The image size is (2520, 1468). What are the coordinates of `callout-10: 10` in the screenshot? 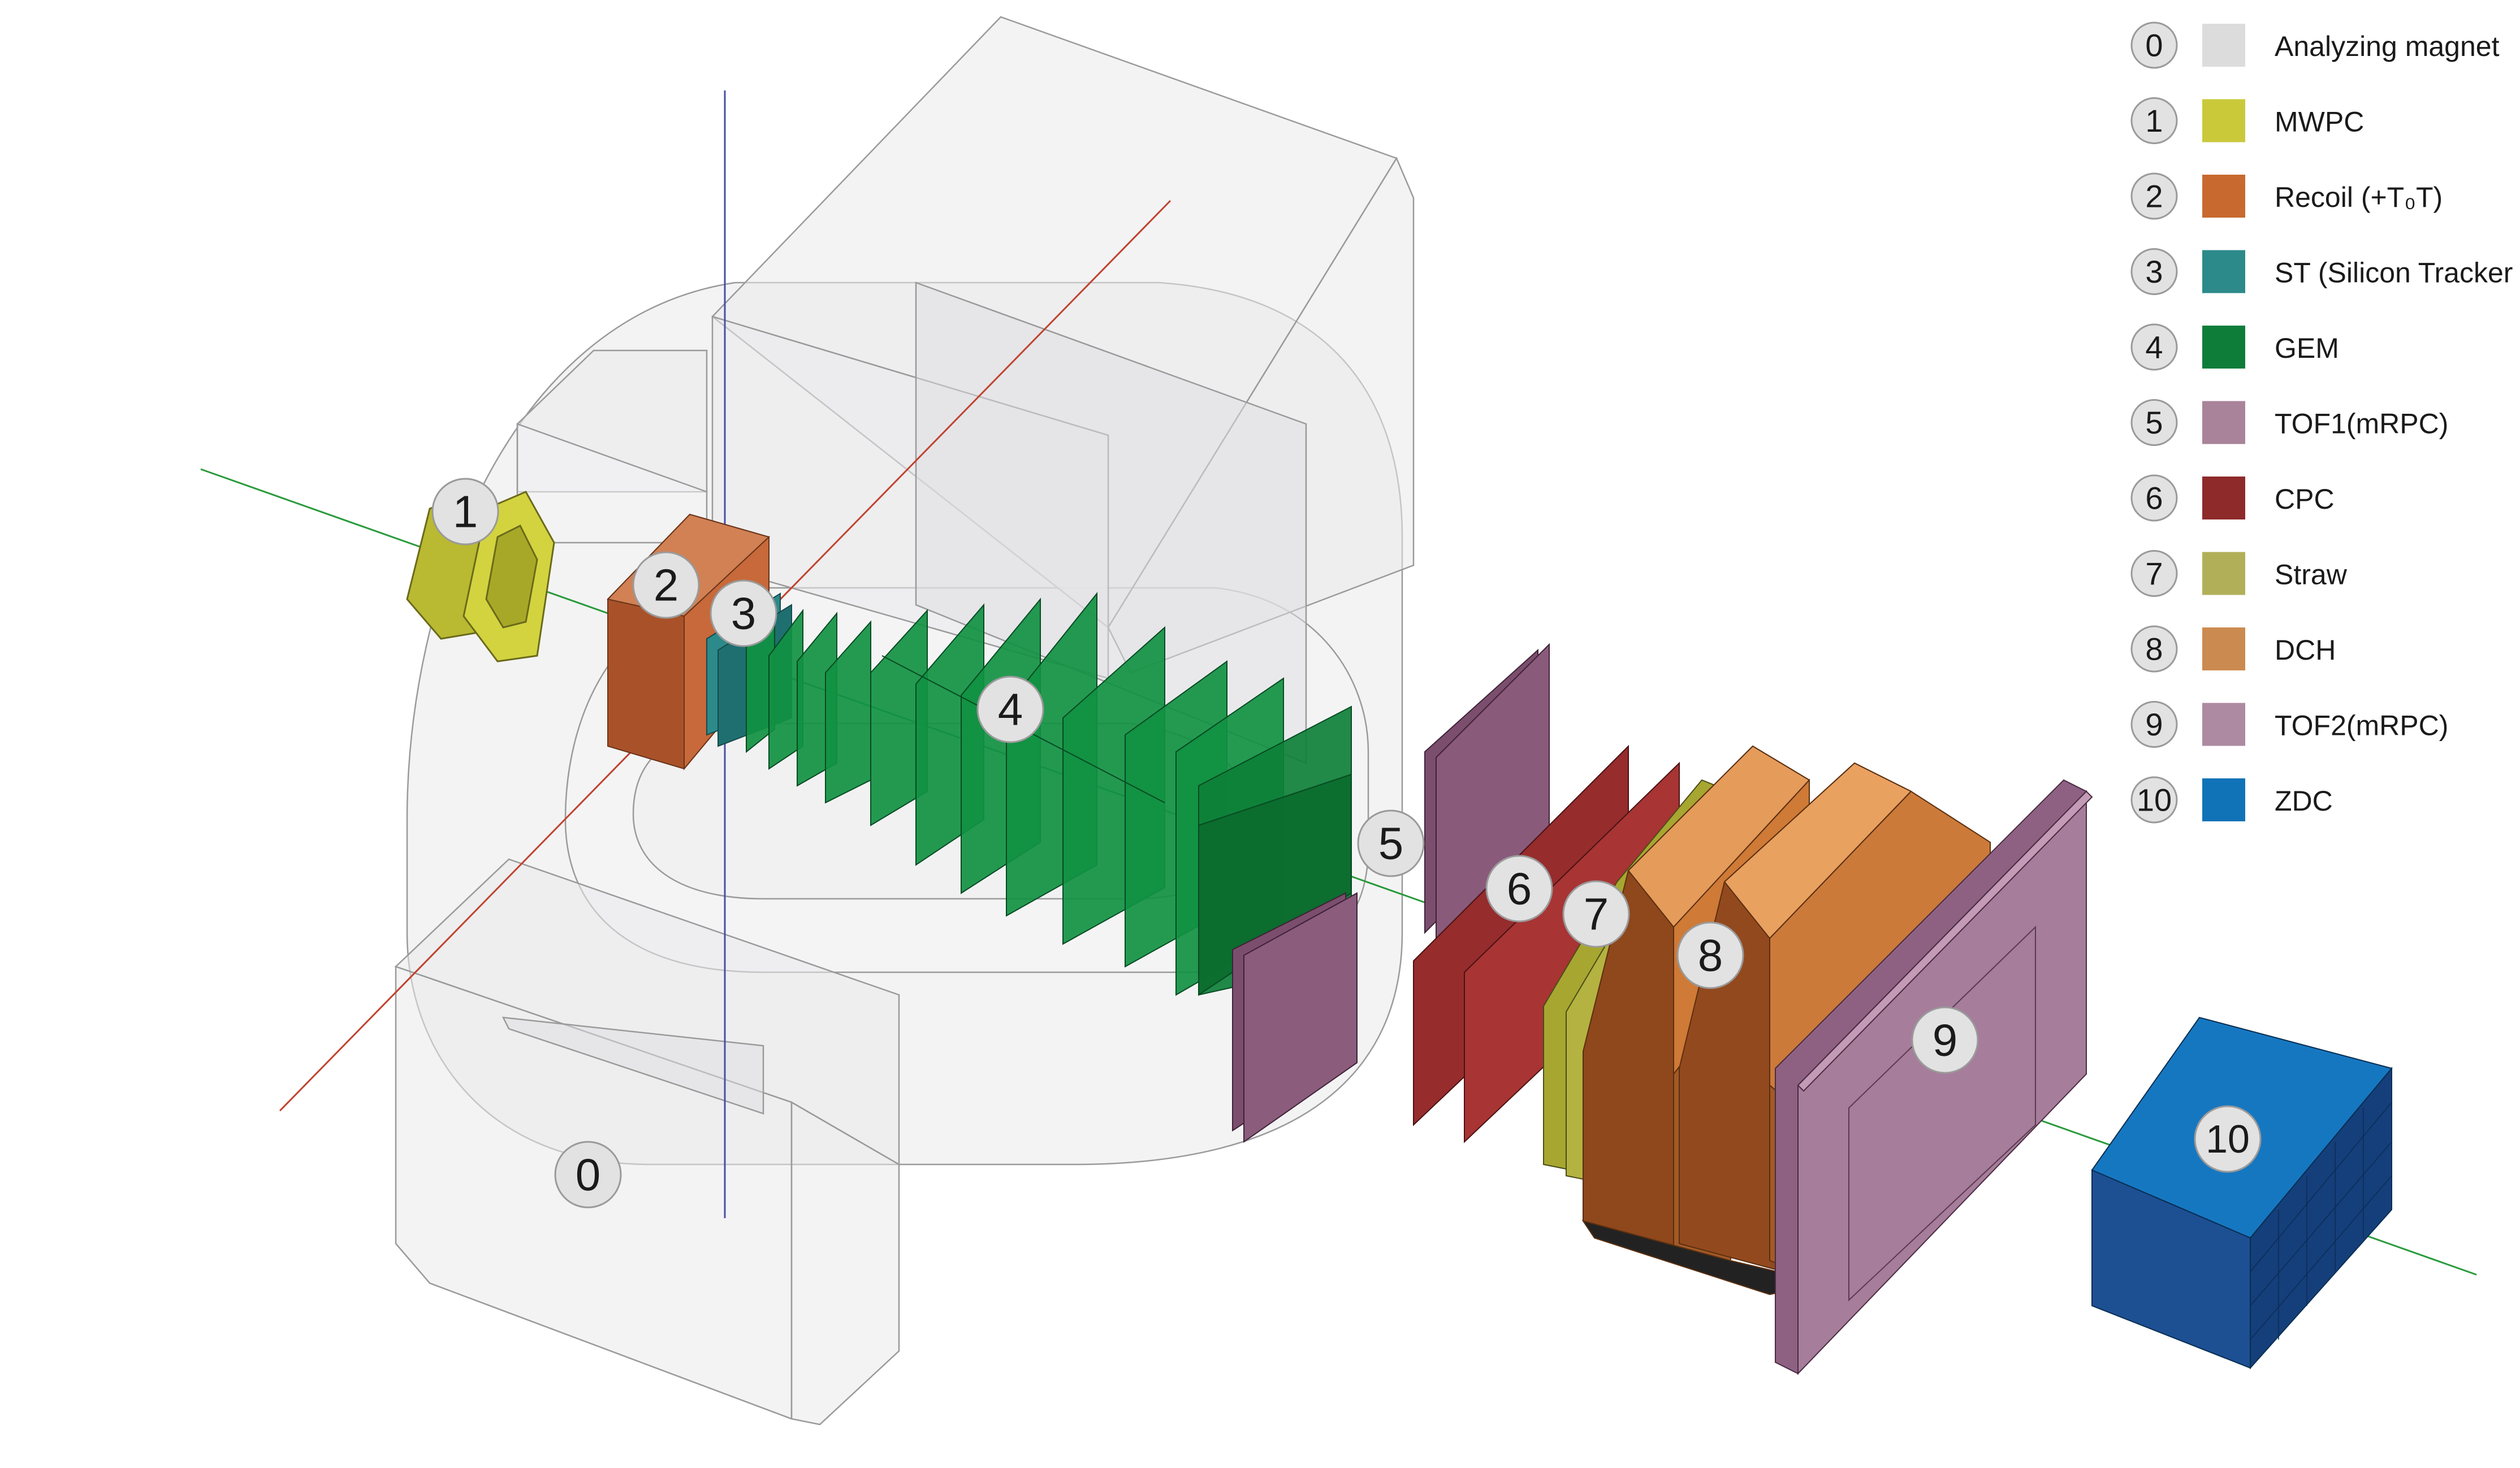 It's located at (2228, 1139).